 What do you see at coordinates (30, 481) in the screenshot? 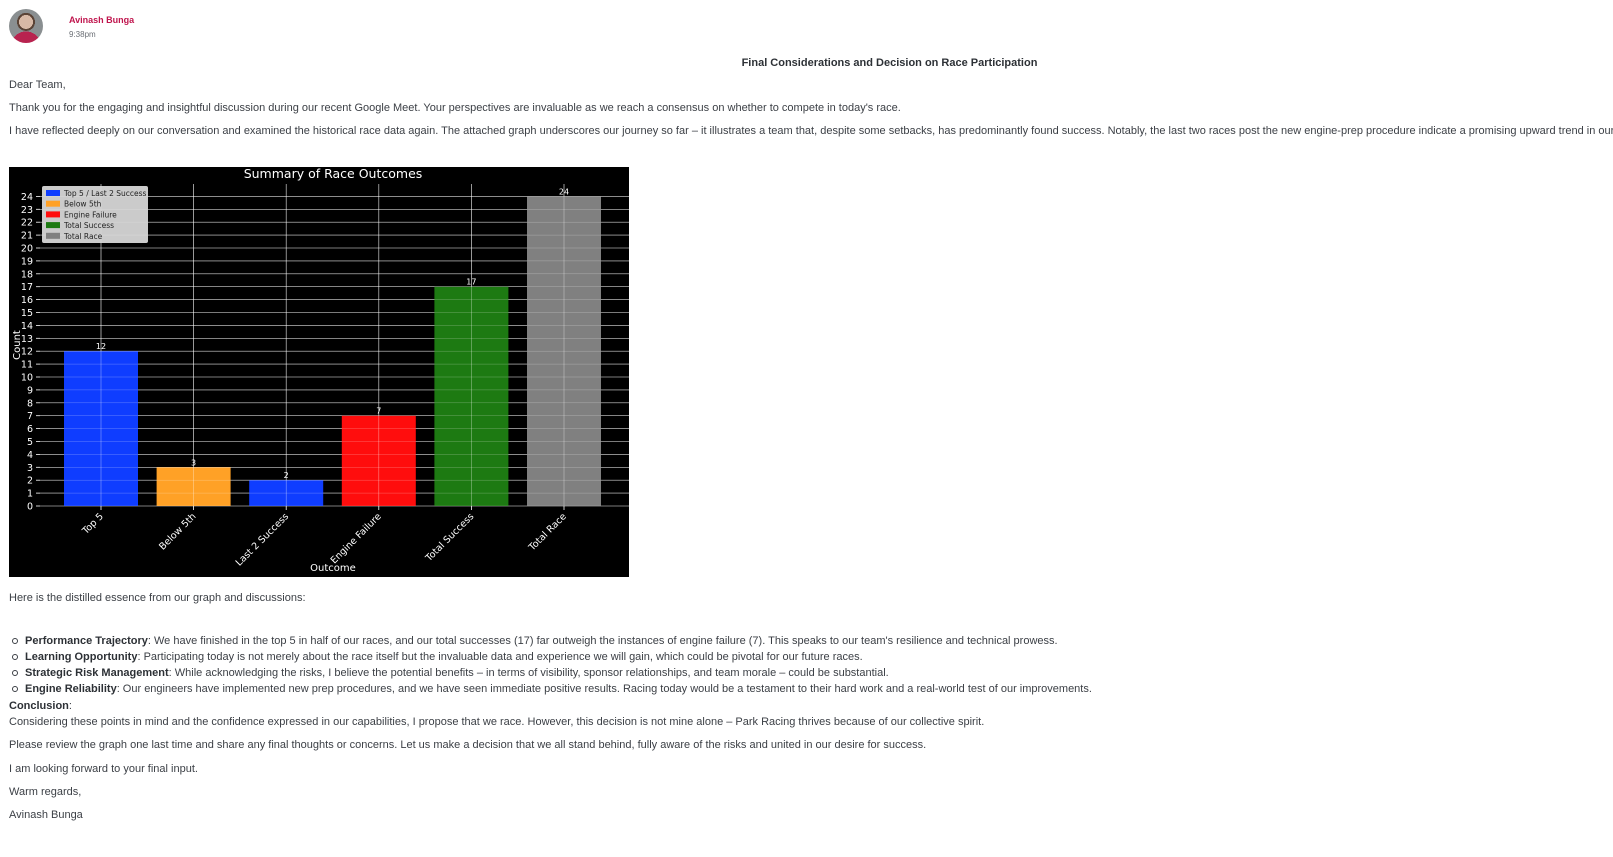
I see `y-tick-label: 2` at bounding box center [30, 481].